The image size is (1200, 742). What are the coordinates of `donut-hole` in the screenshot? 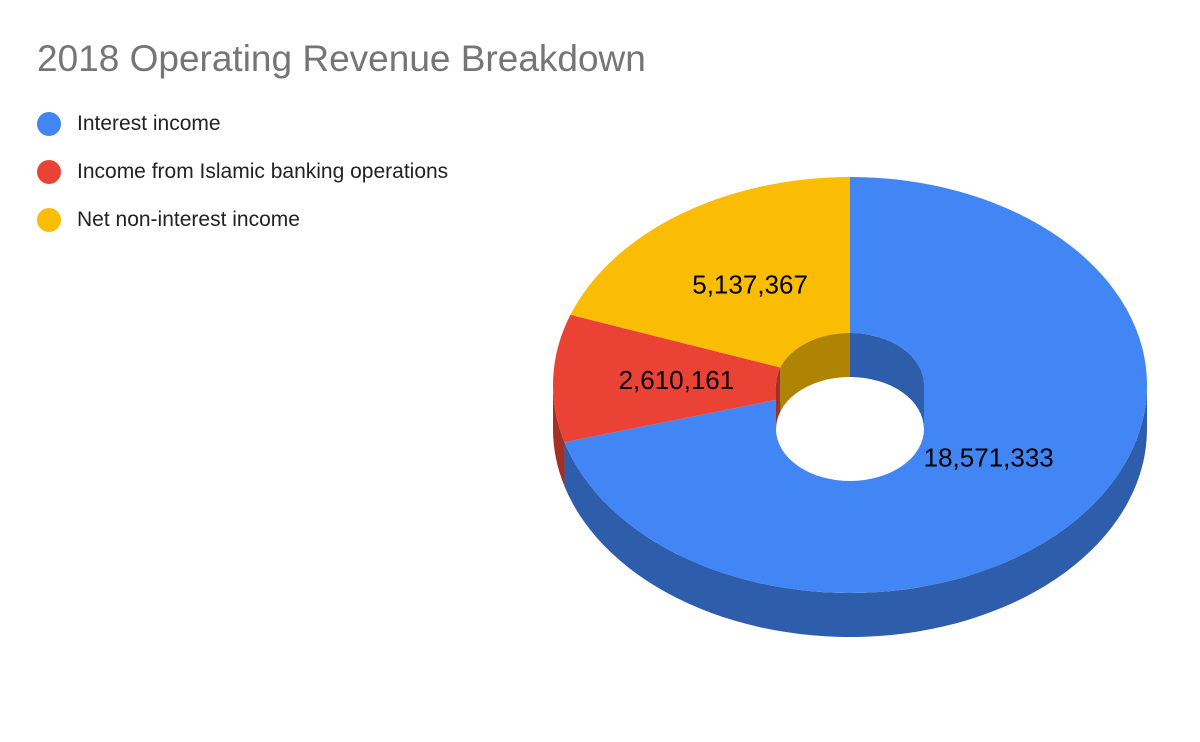 It's located at (850, 429).